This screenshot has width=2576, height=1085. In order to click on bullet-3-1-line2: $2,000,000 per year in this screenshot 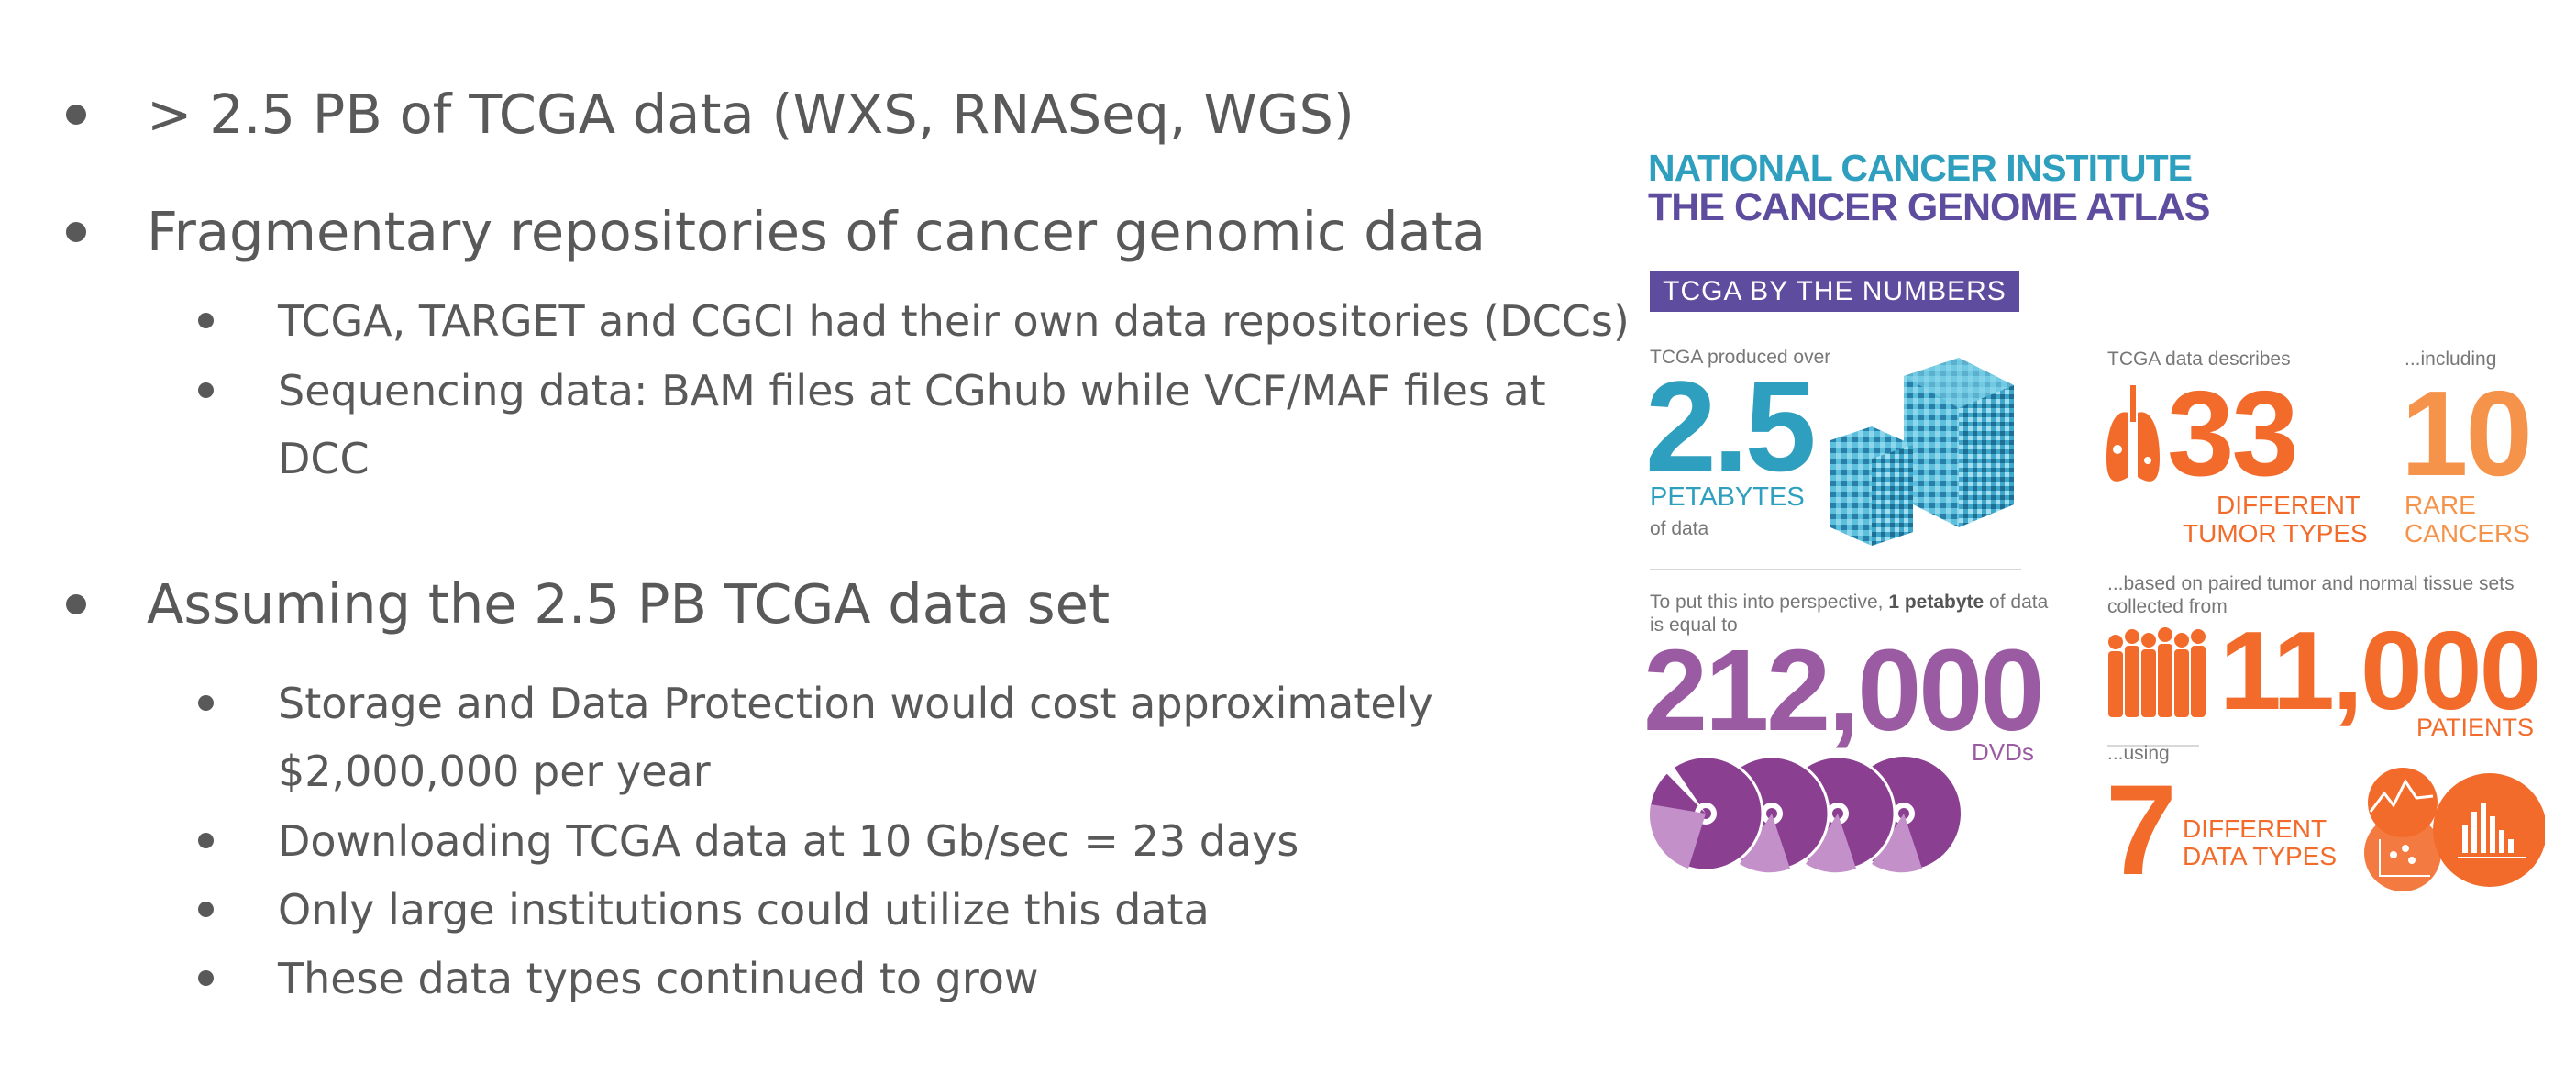, I will do `click(494, 772)`.